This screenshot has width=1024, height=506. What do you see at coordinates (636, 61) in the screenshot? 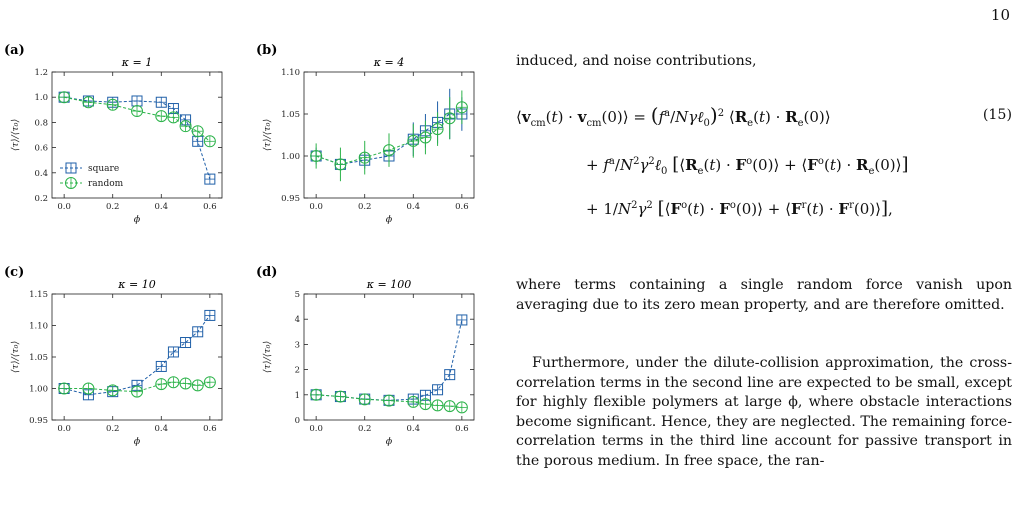
I see `intro-text: induced, and noise contributions,` at bounding box center [636, 61].